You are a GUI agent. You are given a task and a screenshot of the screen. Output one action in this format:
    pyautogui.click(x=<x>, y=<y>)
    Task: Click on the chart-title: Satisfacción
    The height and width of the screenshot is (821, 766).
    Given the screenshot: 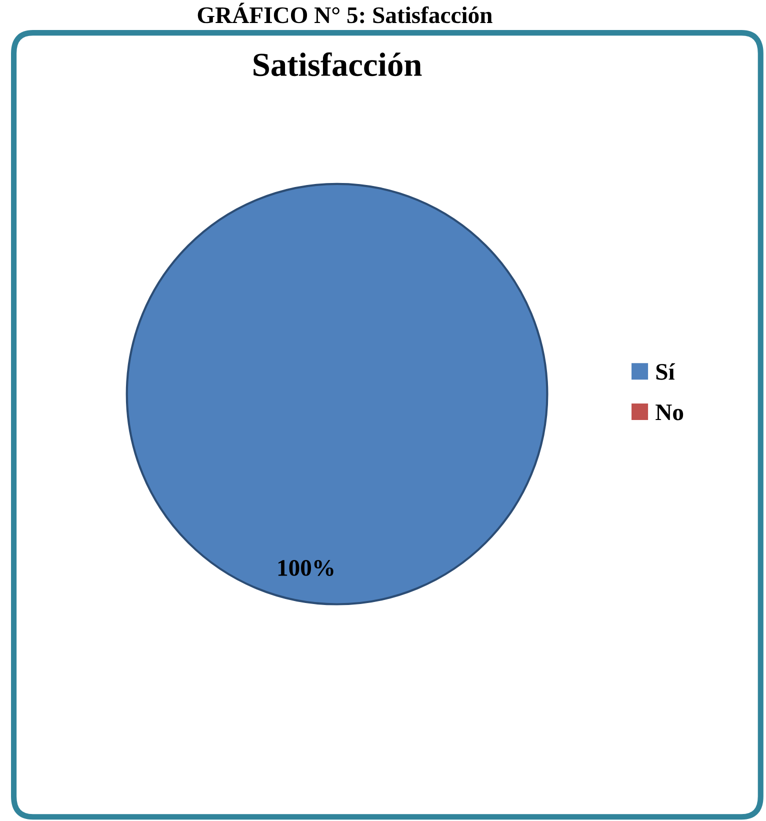 What is the action you would take?
    pyautogui.click(x=338, y=64)
    